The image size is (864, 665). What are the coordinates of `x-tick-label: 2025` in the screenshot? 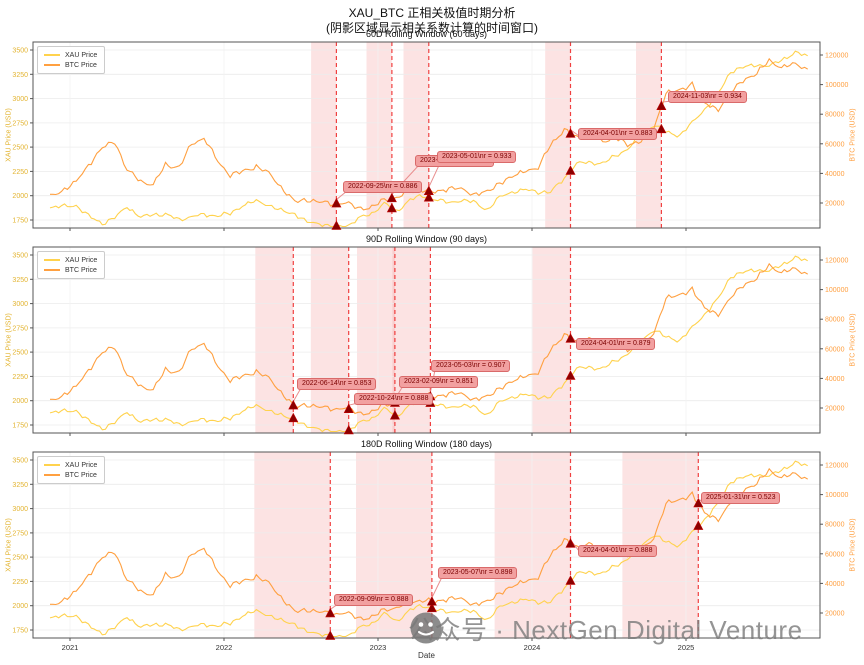 It's located at (686, 647).